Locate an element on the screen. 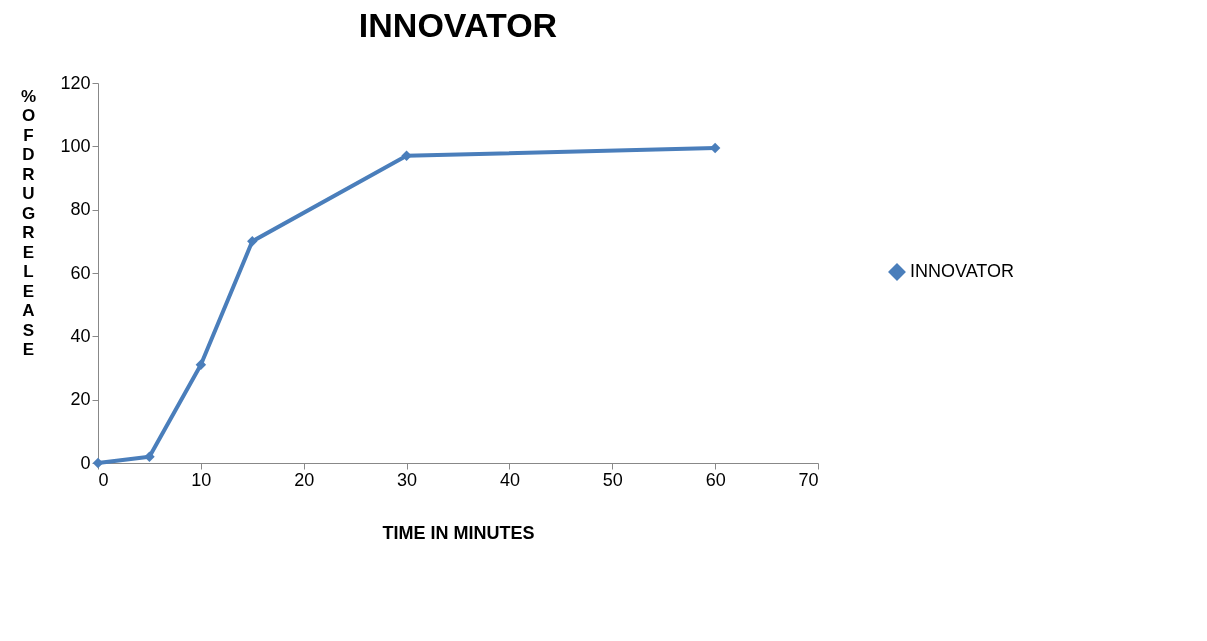  y-tick-label: 100 is located at coordinates (75, 145).